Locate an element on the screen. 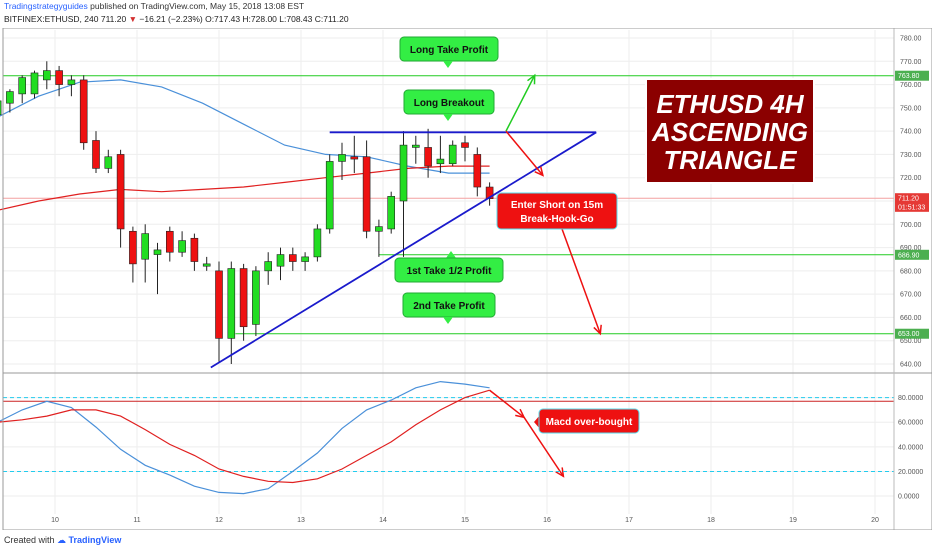  macd-down-arrow-head is located at coordinates (560, 472).